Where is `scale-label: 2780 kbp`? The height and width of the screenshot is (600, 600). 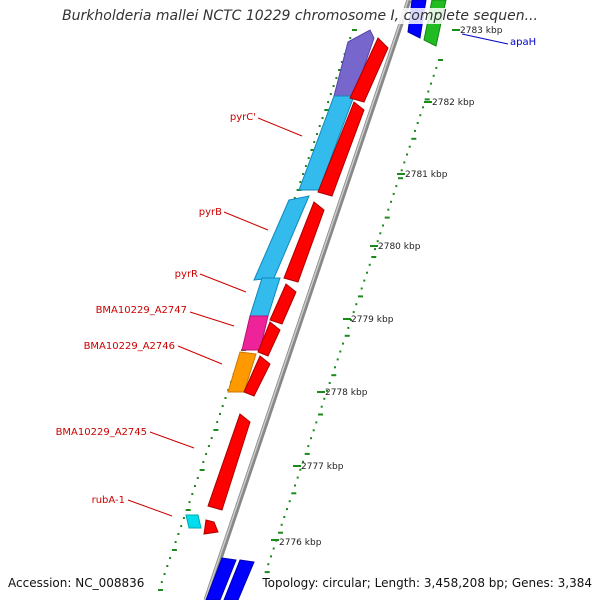 scale-label: 2780 kbp is located at coordinates (399, 247).